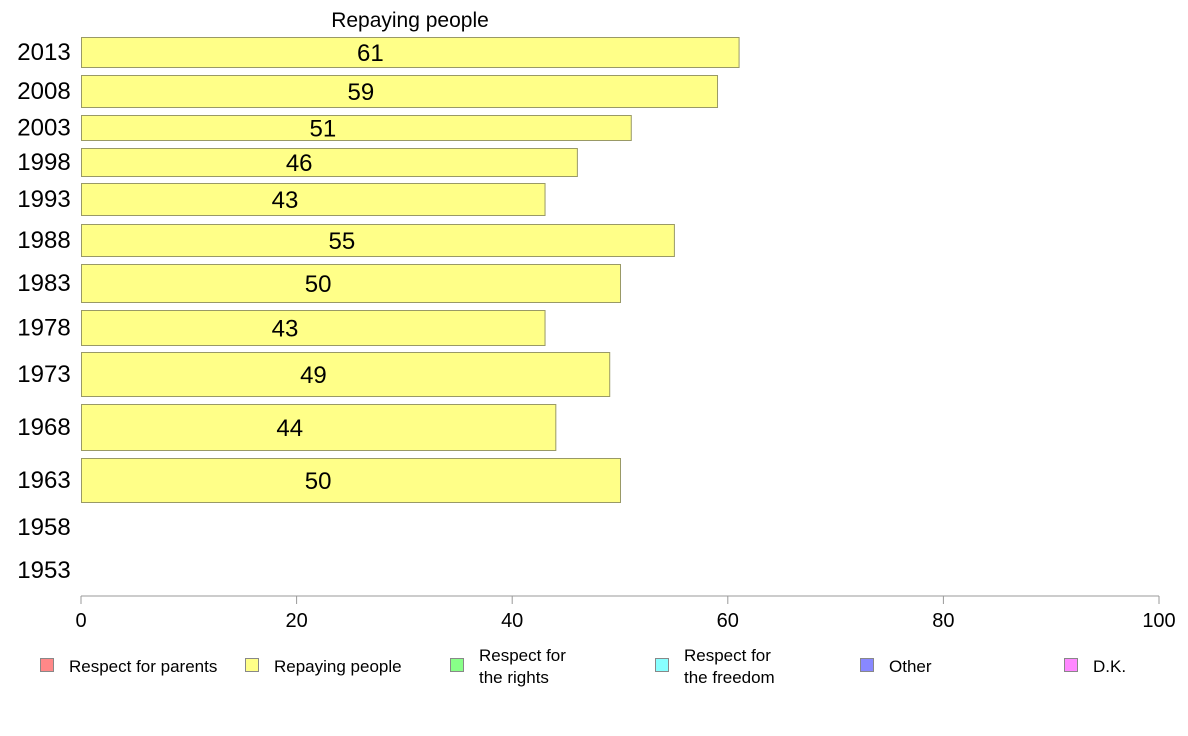 The height and width of the screenshot is (736, 1188). What do you see at coordinates (43, 480) in the screenshot?
I see `year-label: 1963` at bounding box center [43, 480].